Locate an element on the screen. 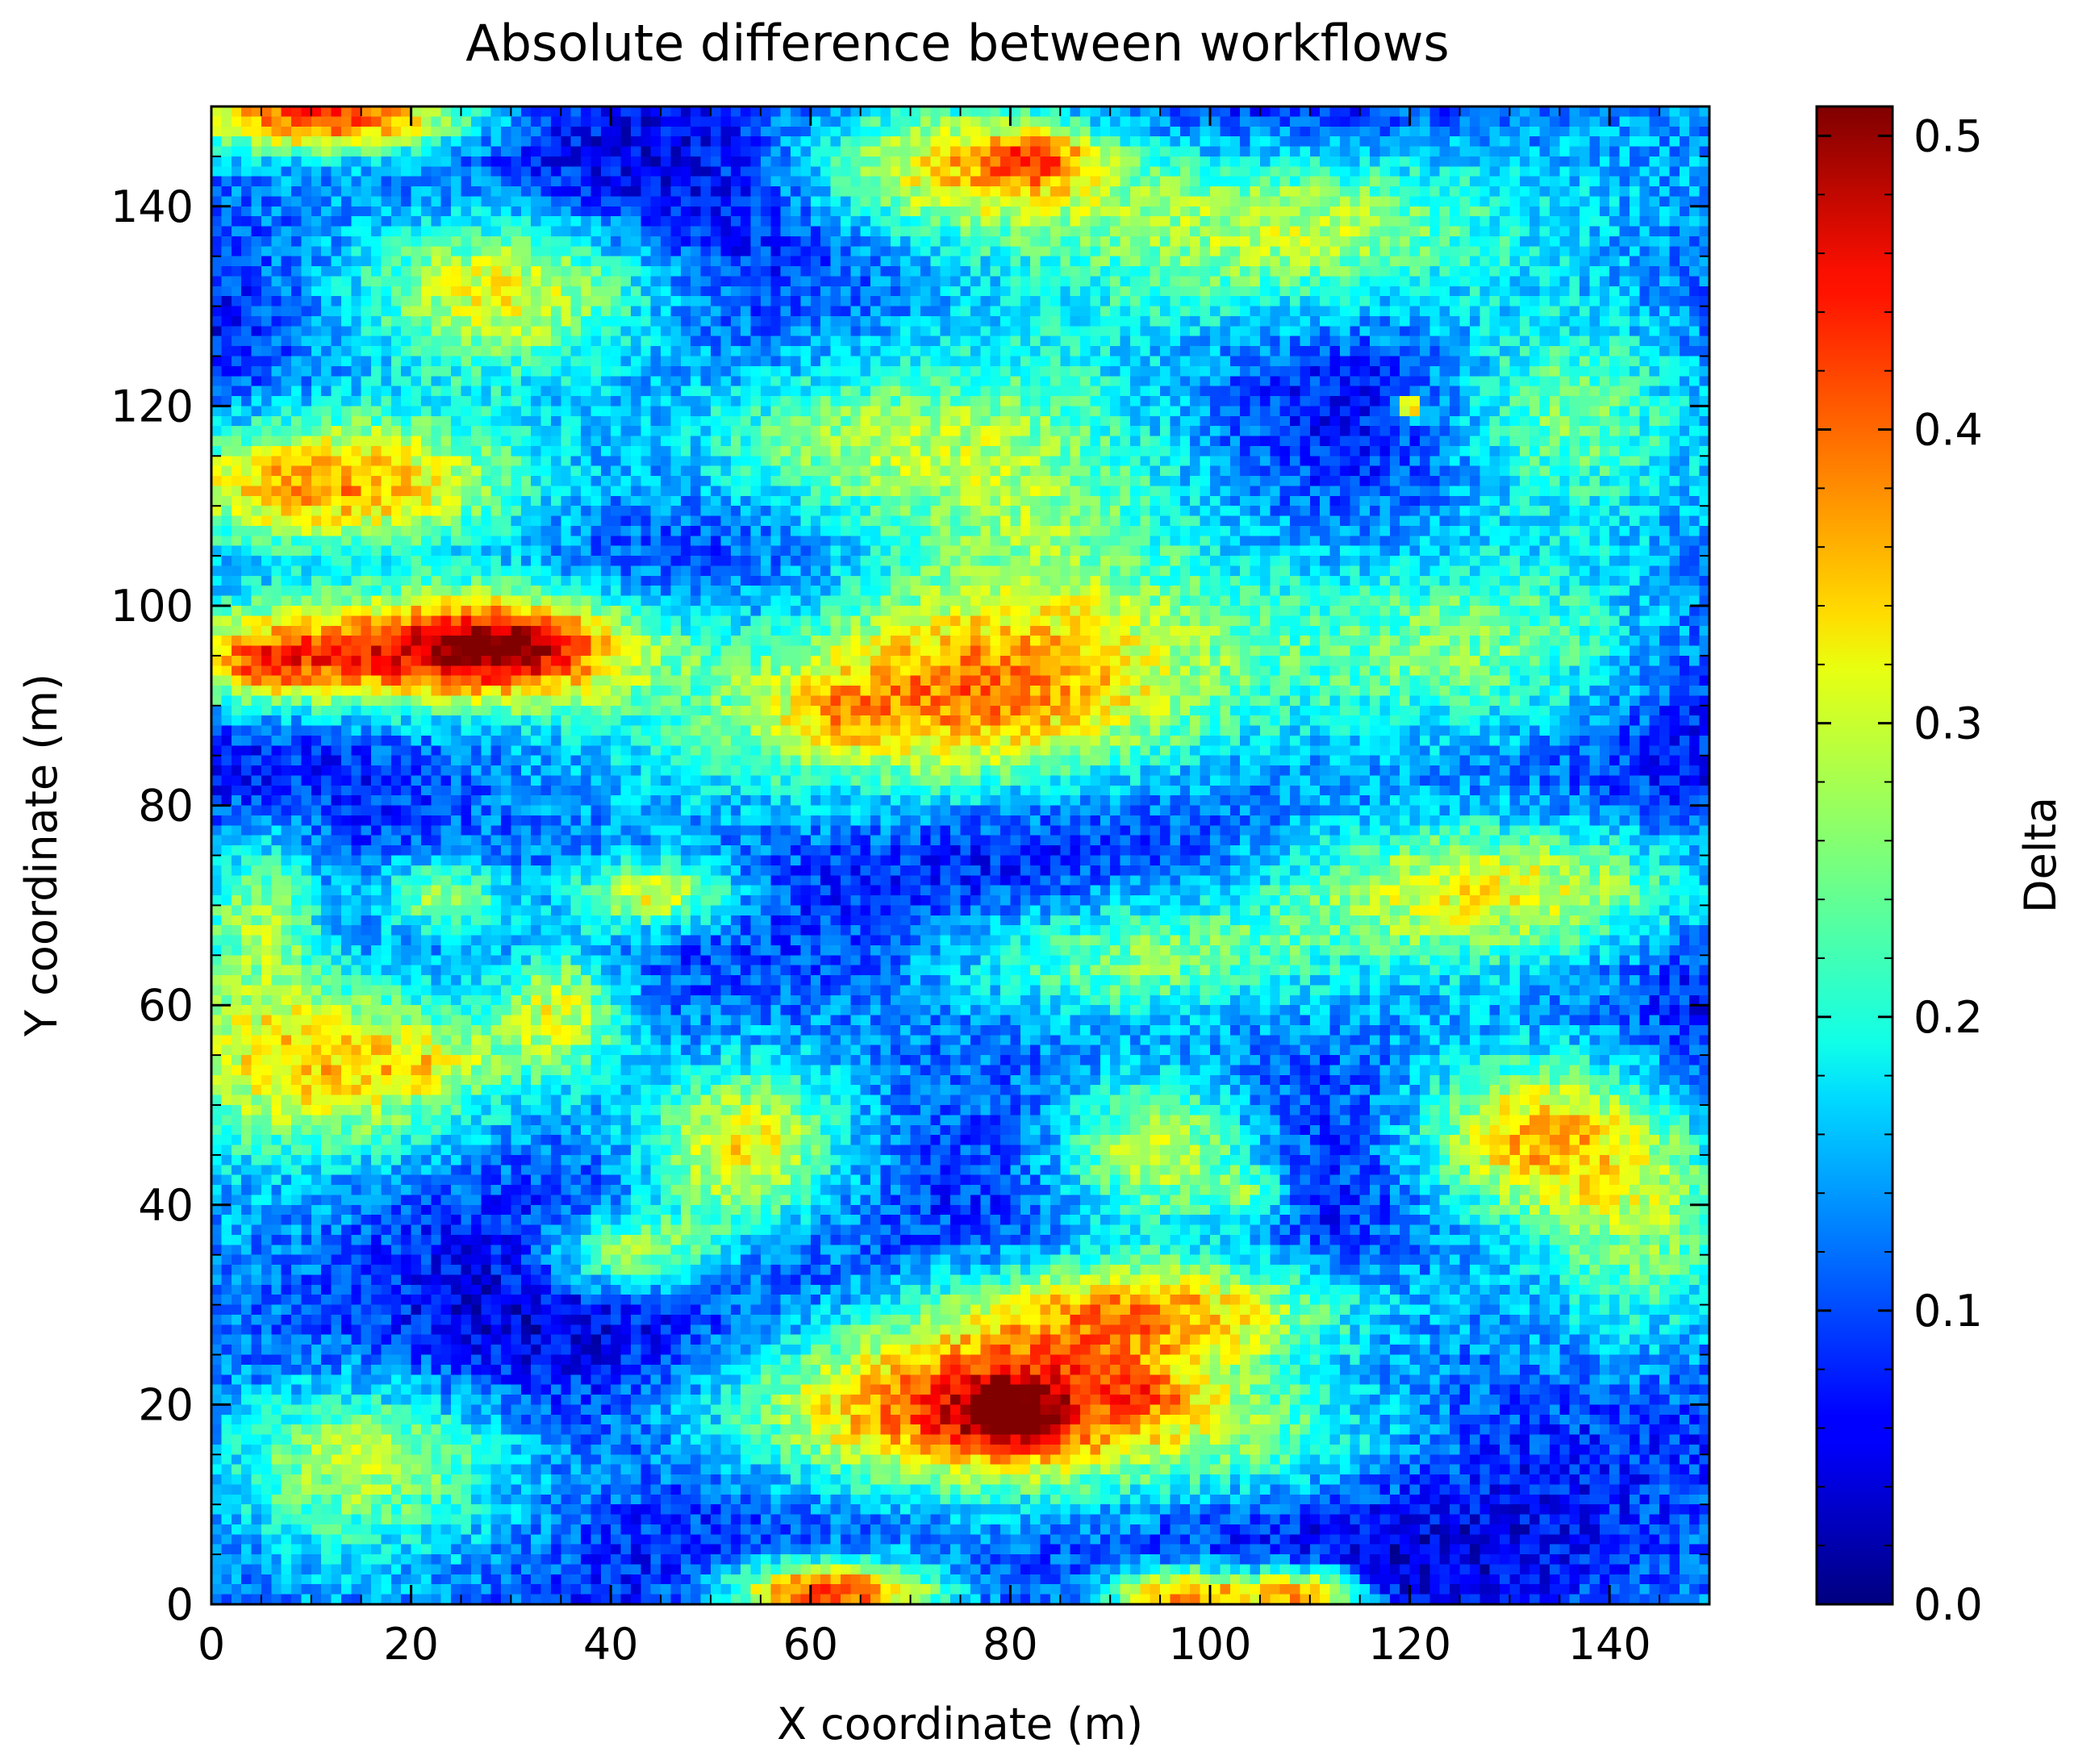 The width and height of the screenshot is (2074, 1764). y-axis-label: Y coordinate (m) is located at coordinates (41, 855).